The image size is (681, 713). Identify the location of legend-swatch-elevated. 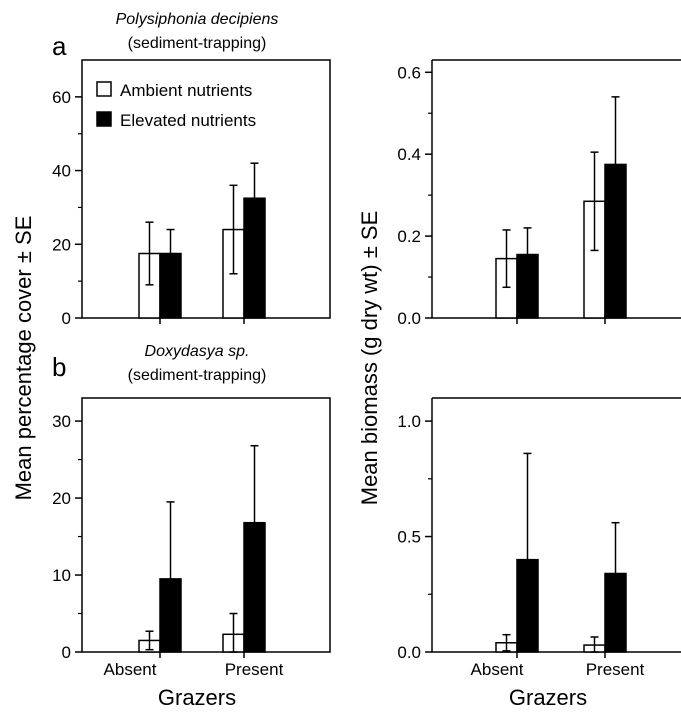
(104, 119).